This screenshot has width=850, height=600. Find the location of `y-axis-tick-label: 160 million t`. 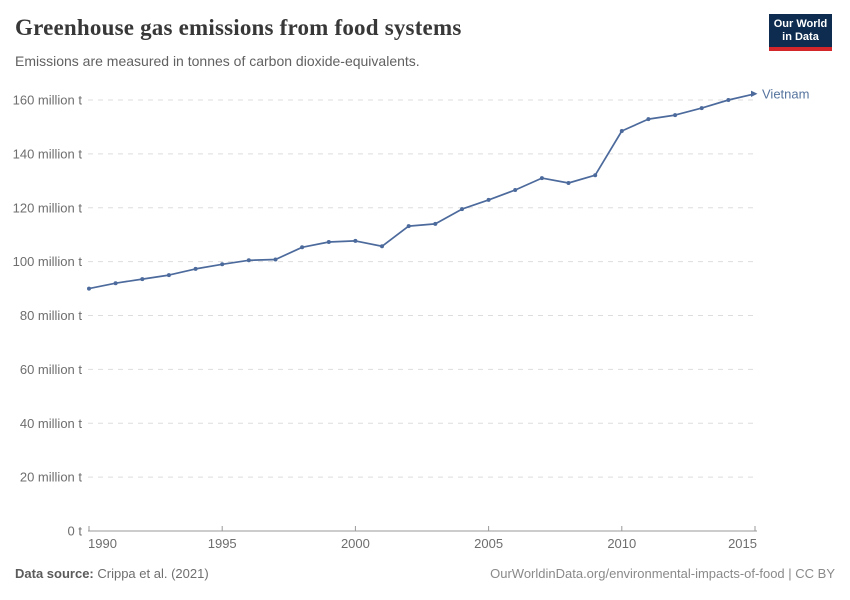

y-axis-tick-label: 160 million t is located at coordinates (48, 100).